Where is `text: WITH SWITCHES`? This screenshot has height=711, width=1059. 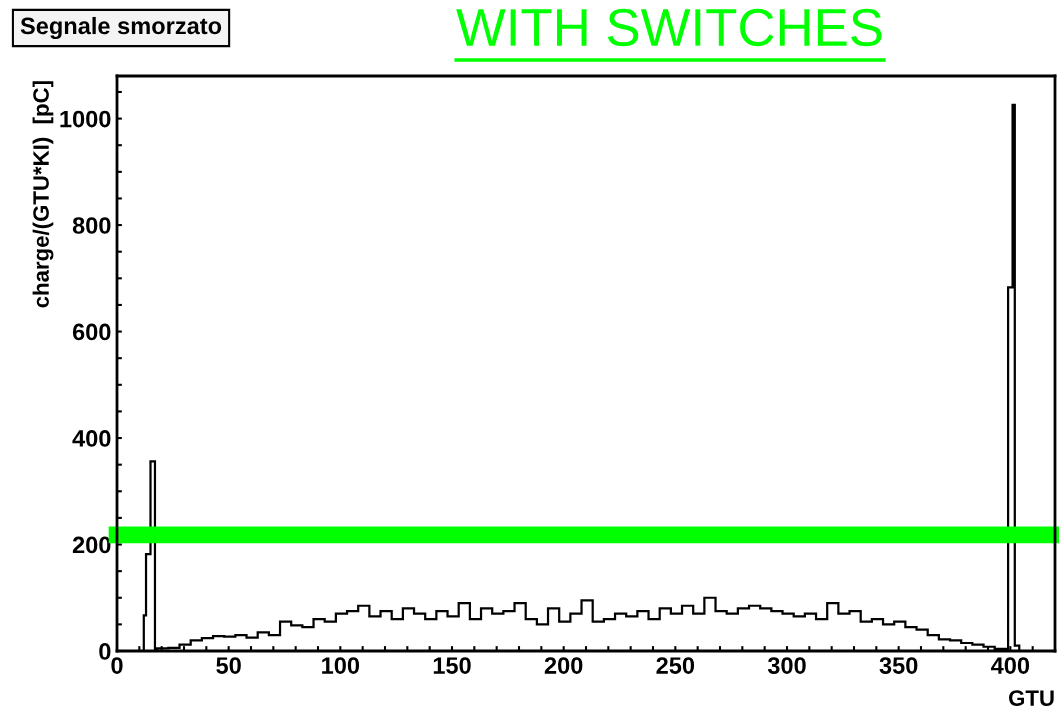
text: WITH SWITCHES is located at coordinates (669, 27).